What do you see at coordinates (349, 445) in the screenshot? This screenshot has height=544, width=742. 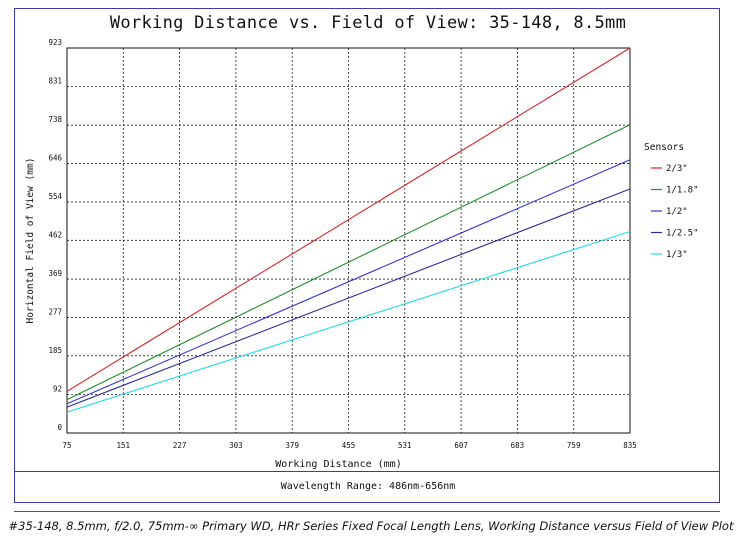 I see `x-tick-label: 455` at bounding box center [349, 445].